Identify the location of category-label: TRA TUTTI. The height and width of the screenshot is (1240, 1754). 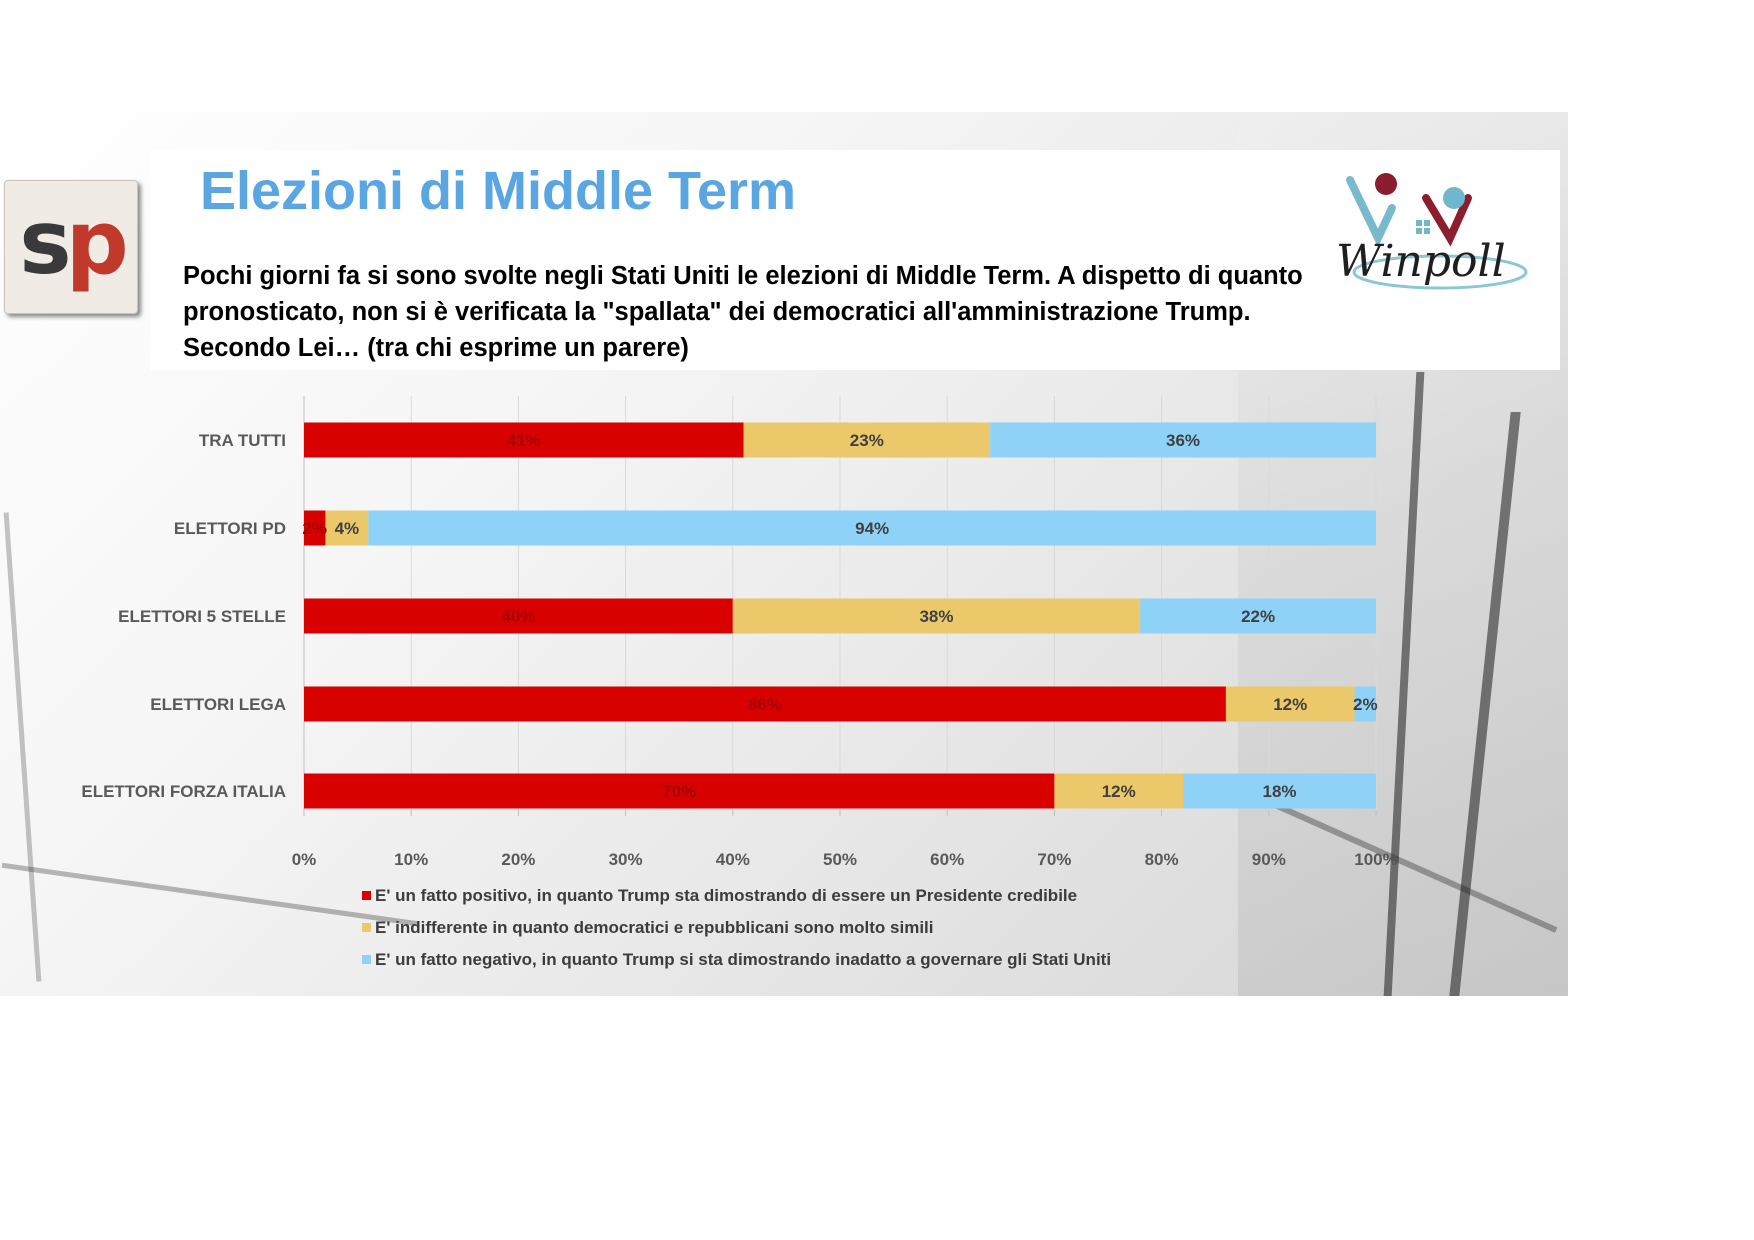
(242, 440).